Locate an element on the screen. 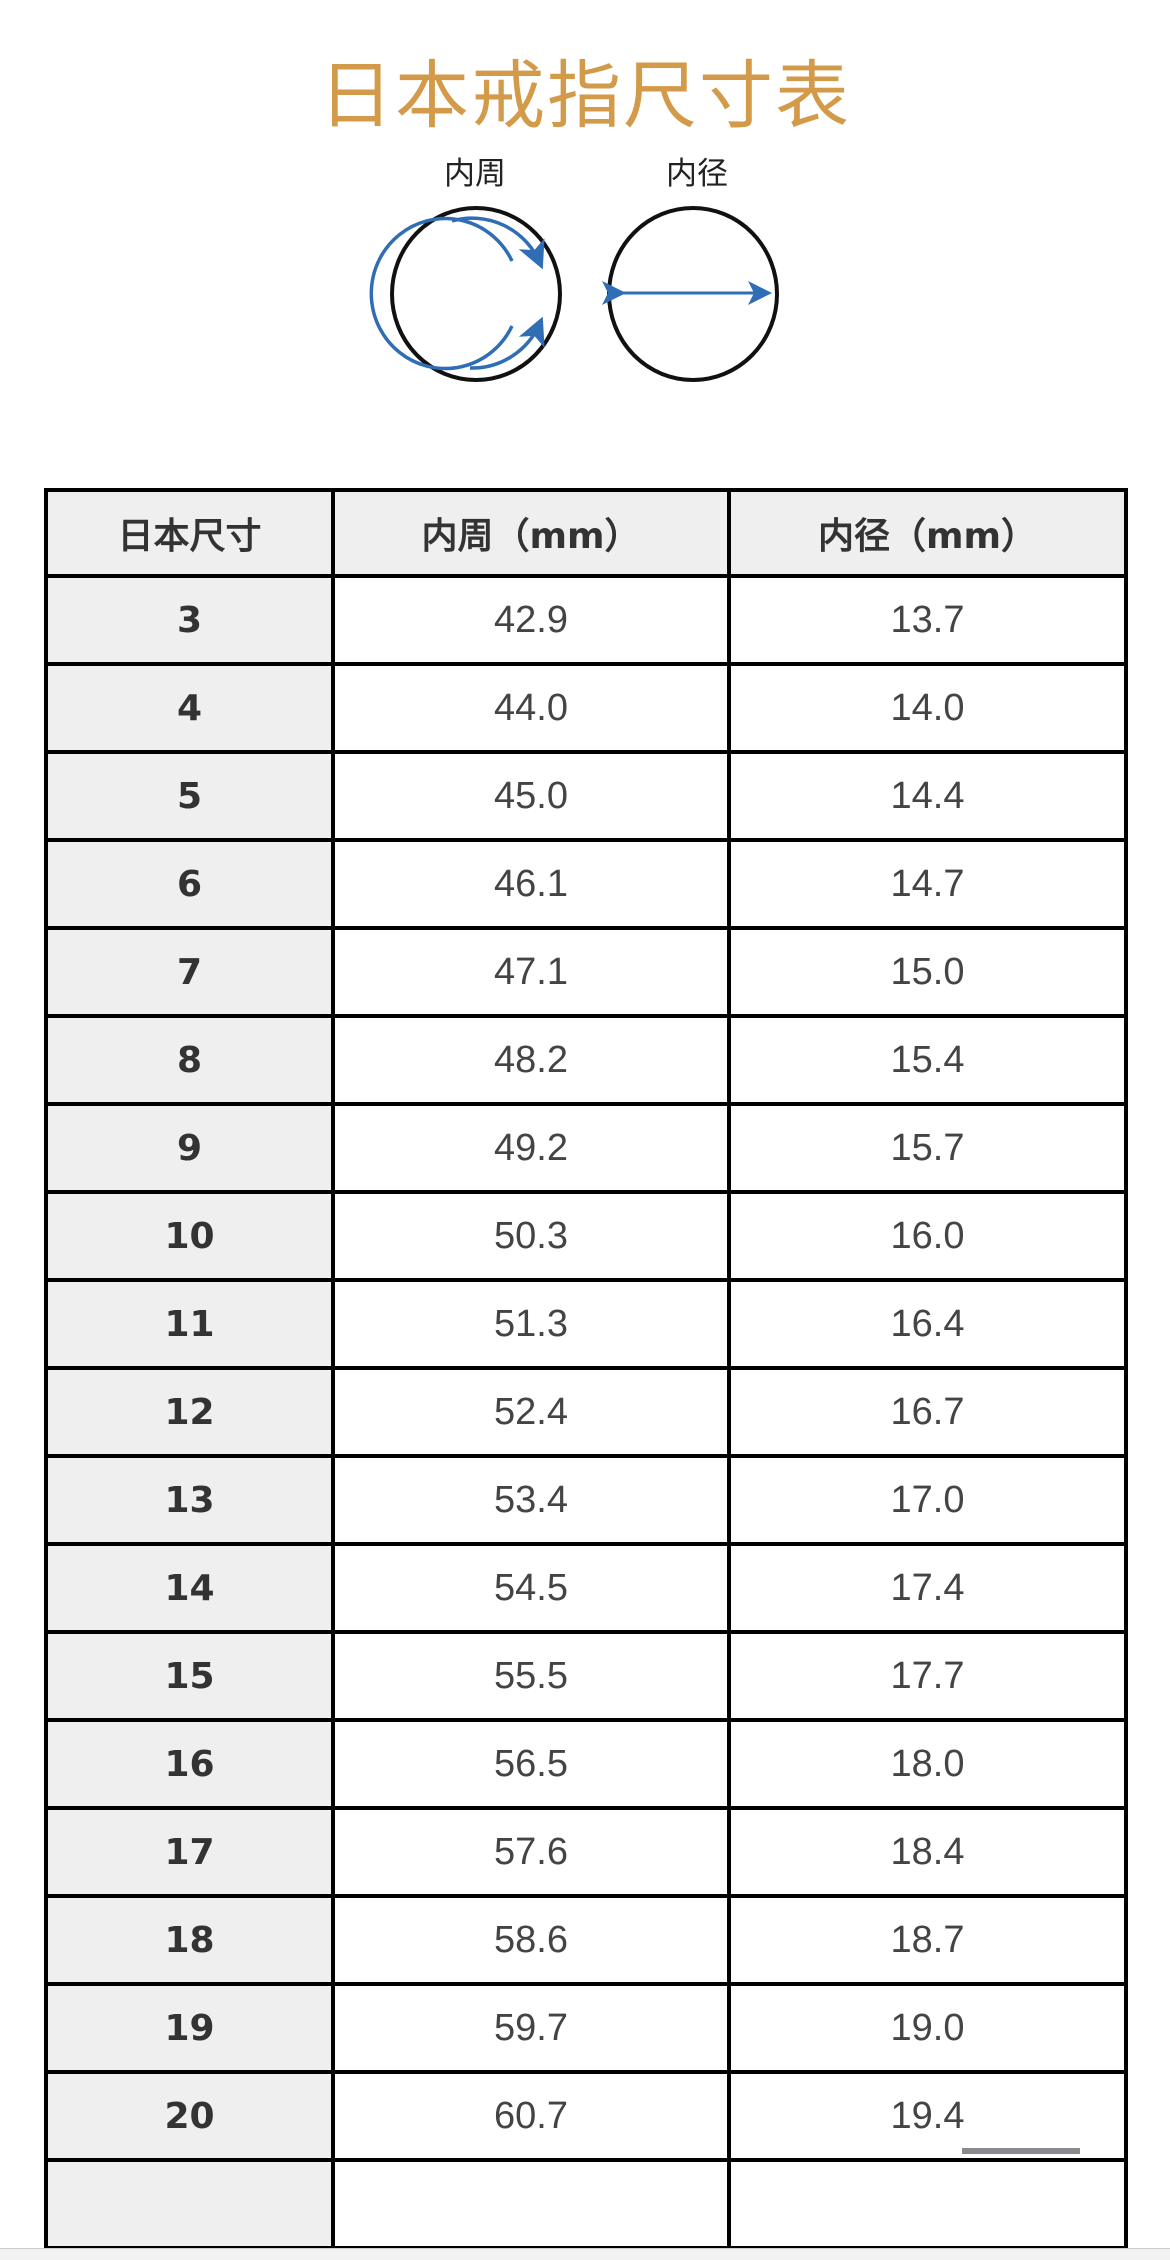  jp-size-cell: 18 is located at coordinates (189, 1940).